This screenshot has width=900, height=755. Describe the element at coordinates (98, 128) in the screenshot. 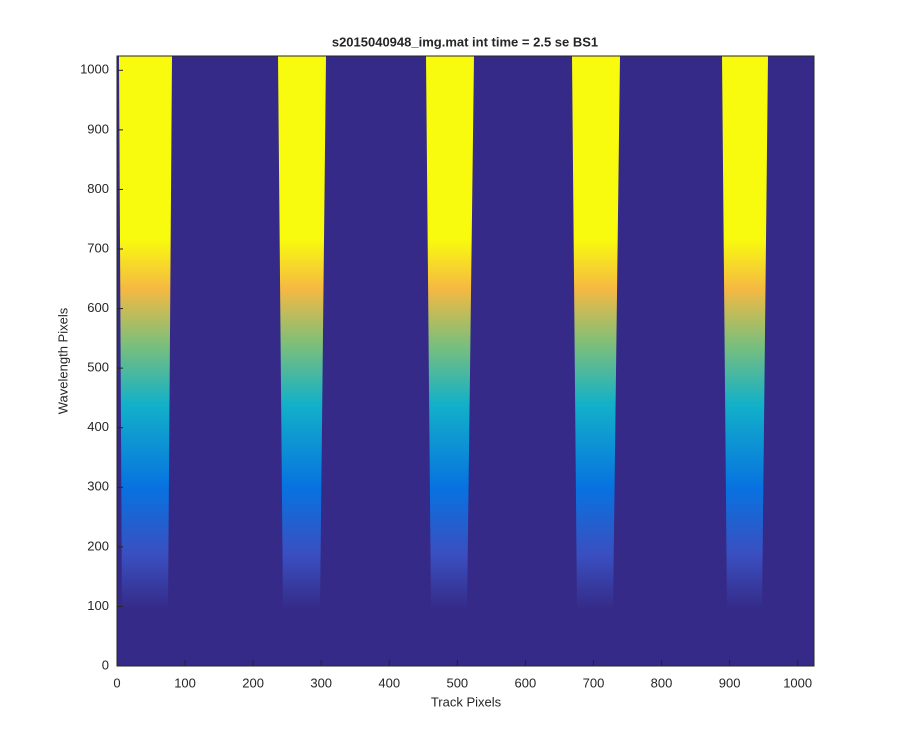

I see `y-tick-label: 900` at that location.